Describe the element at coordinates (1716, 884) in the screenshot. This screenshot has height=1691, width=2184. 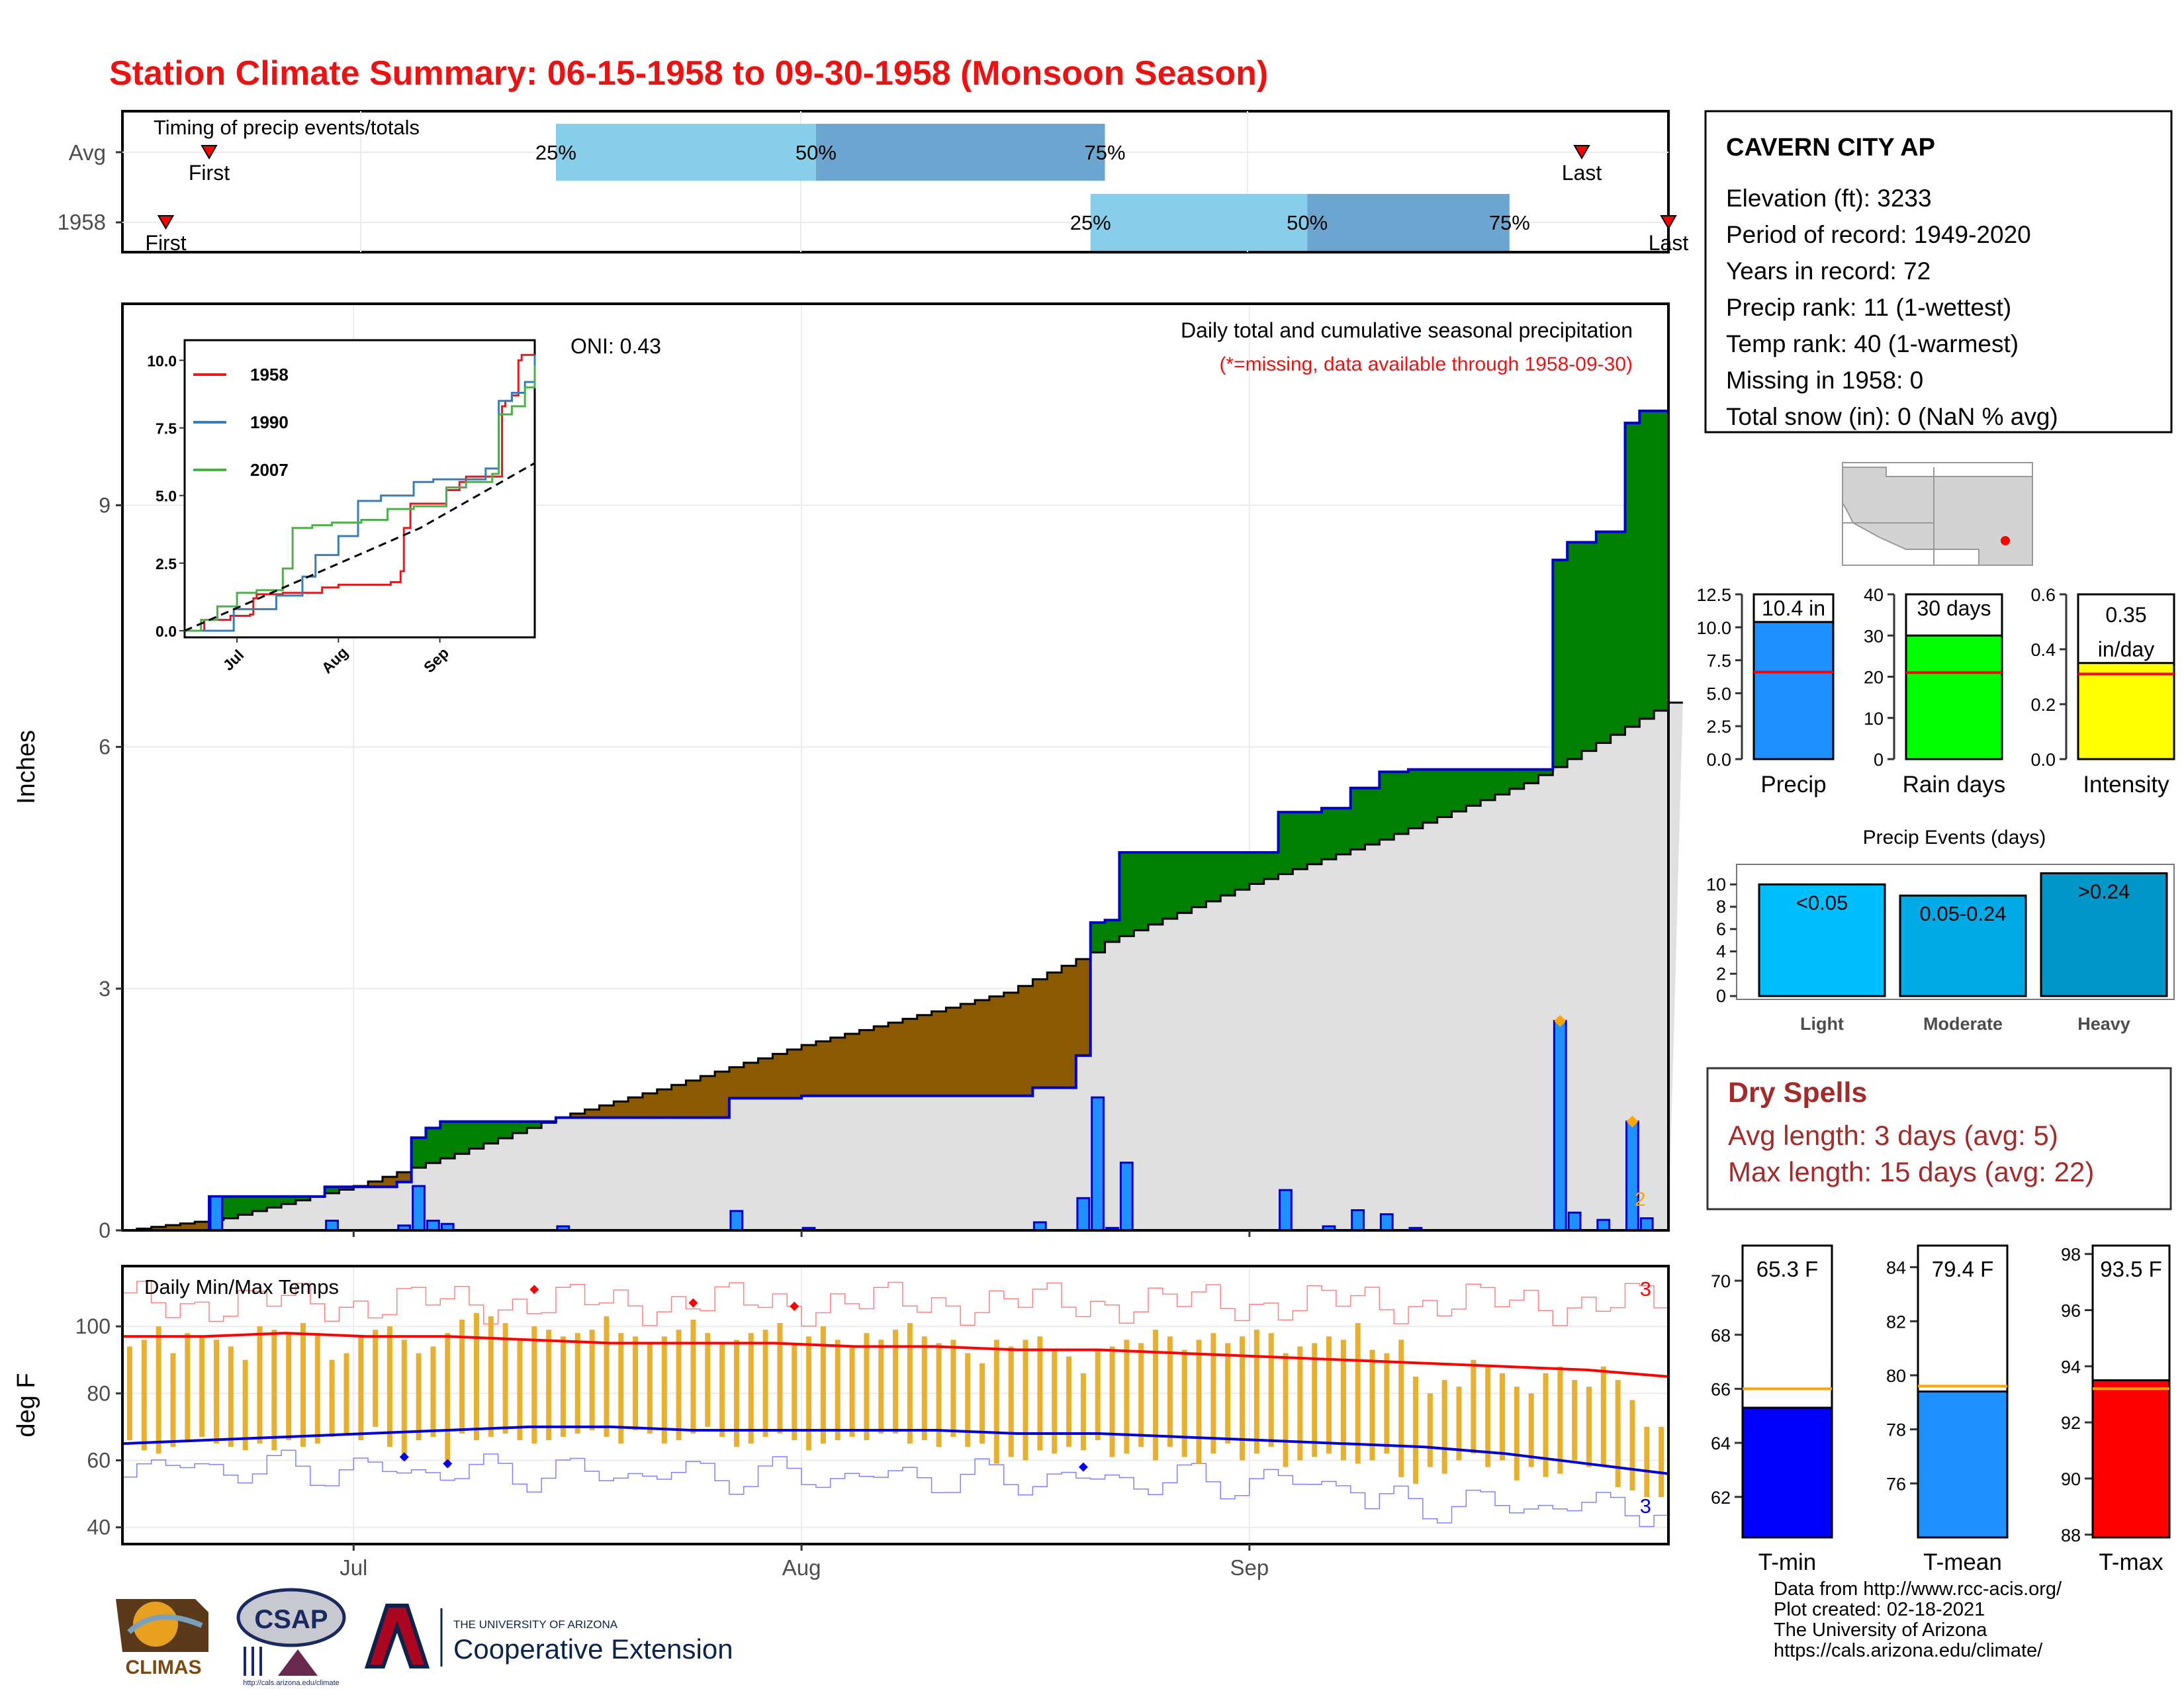
I see `events-y-tick-label: 10` at that location.